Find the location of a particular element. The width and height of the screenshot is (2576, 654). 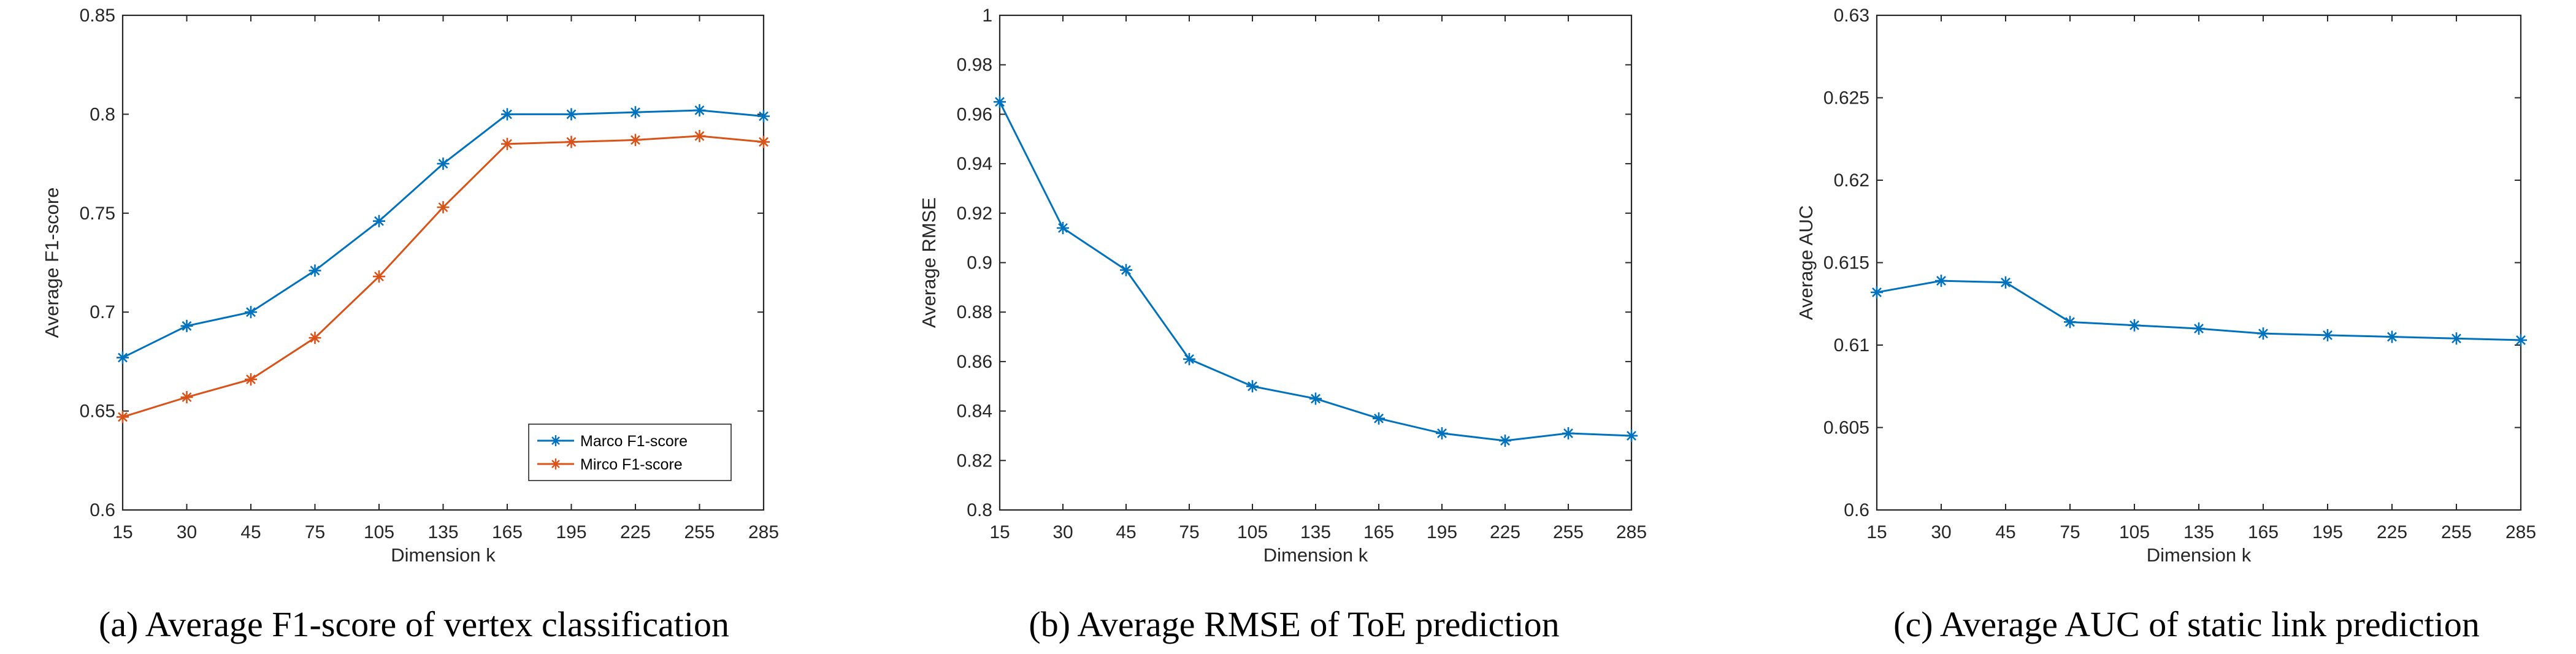

legend-item: Mirco F1-score is located at coordinates (610, 464).